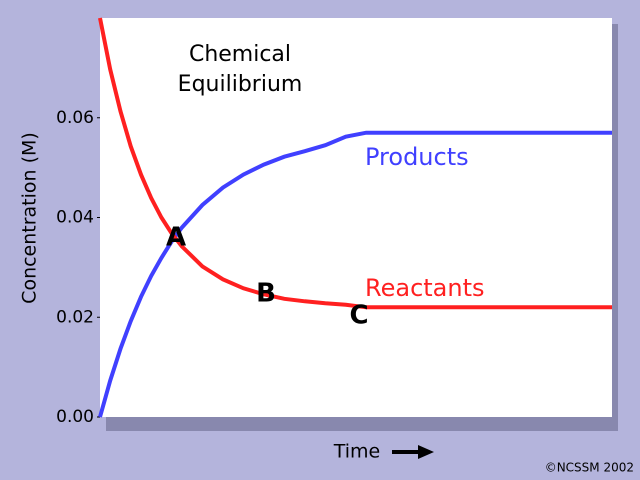  Describe the element at coordinates (357, 452) in the screenshot. I see `x-axis-label: Time` at that location.